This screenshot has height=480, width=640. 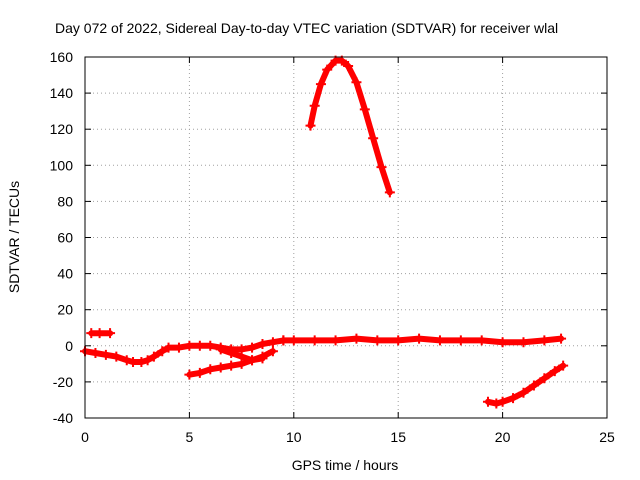 What do you see at coordinates (62, 57) in the screenshot?
I see `y-tick-label: 160` at bounding box center [62, 57].